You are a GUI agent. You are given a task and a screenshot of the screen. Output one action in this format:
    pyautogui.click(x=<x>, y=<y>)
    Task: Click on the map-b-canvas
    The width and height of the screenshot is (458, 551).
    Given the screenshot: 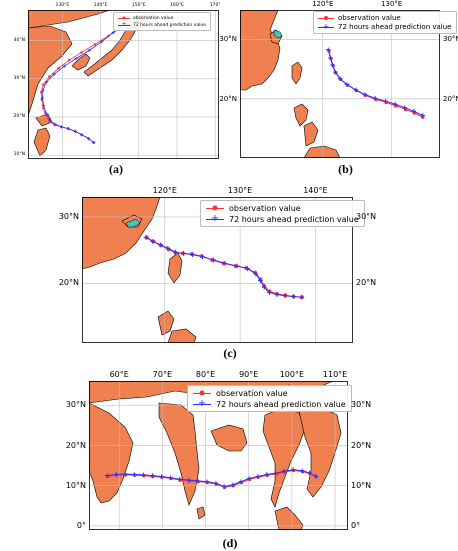 What is the action you would take?
    pyautogui.click(x=340, y=84)
    